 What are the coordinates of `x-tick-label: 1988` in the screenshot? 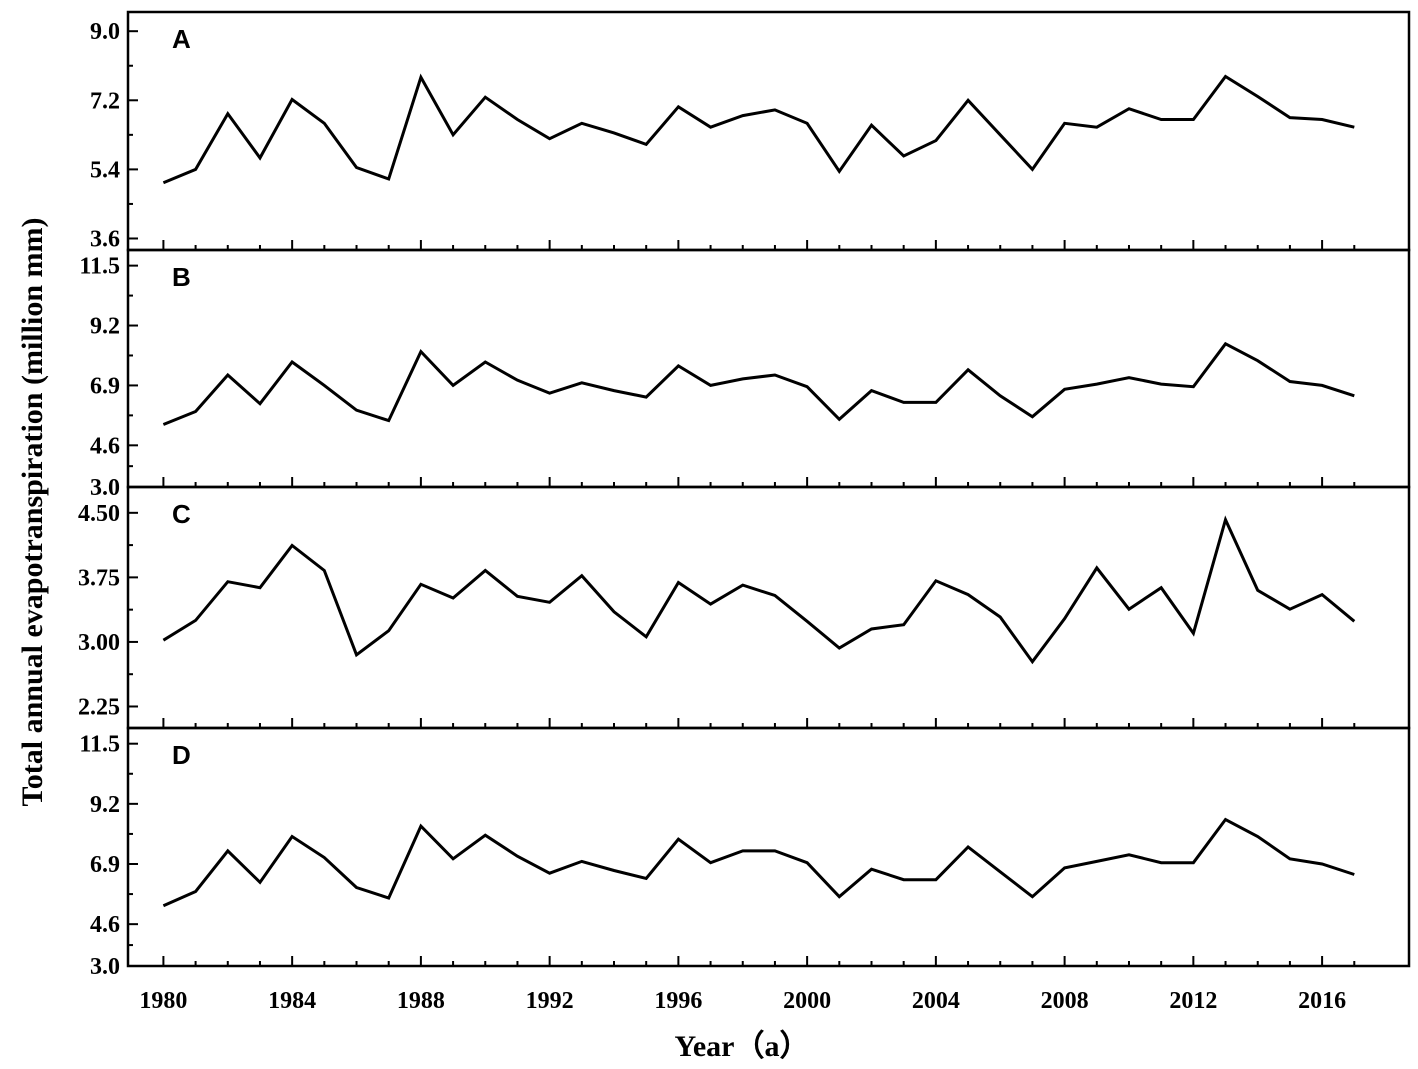 It's located at (421, 1001).